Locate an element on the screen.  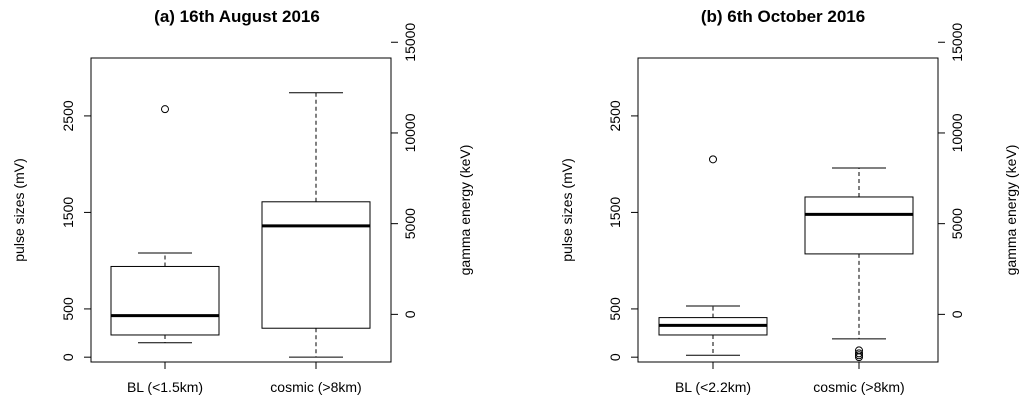
x-axis-category-label: BL (<2.2km) is located at coordinates (713, 387).